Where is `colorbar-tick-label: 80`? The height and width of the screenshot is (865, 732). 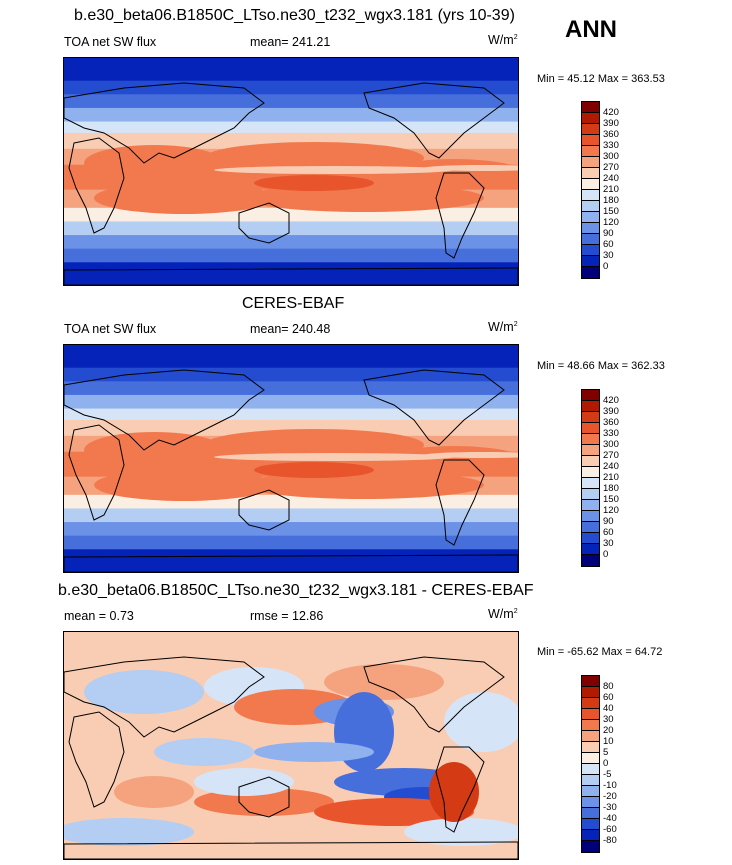 colorbar-tick-label: 80 is located at coordinates (608, 686).